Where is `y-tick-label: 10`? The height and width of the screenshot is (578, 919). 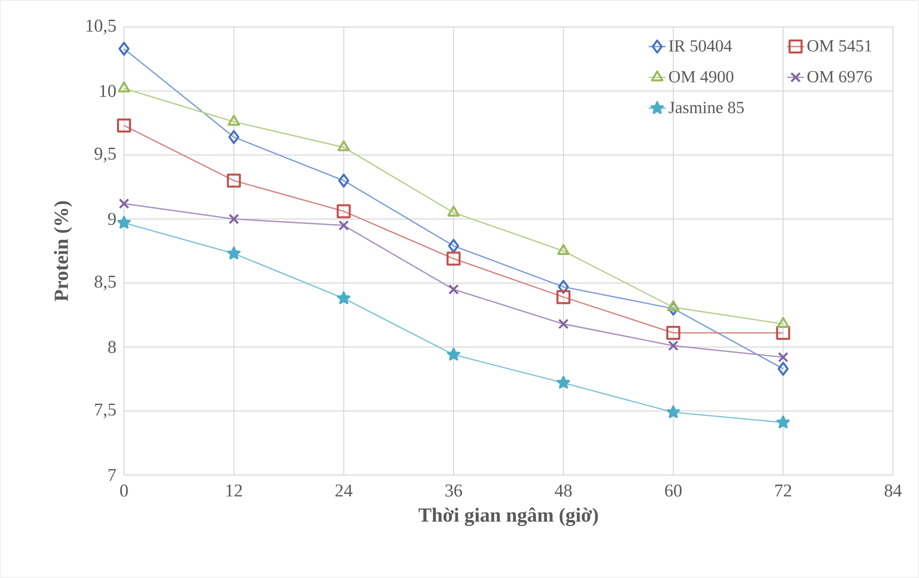
y-tick-label: 10 is located at coordinates (108, 91).